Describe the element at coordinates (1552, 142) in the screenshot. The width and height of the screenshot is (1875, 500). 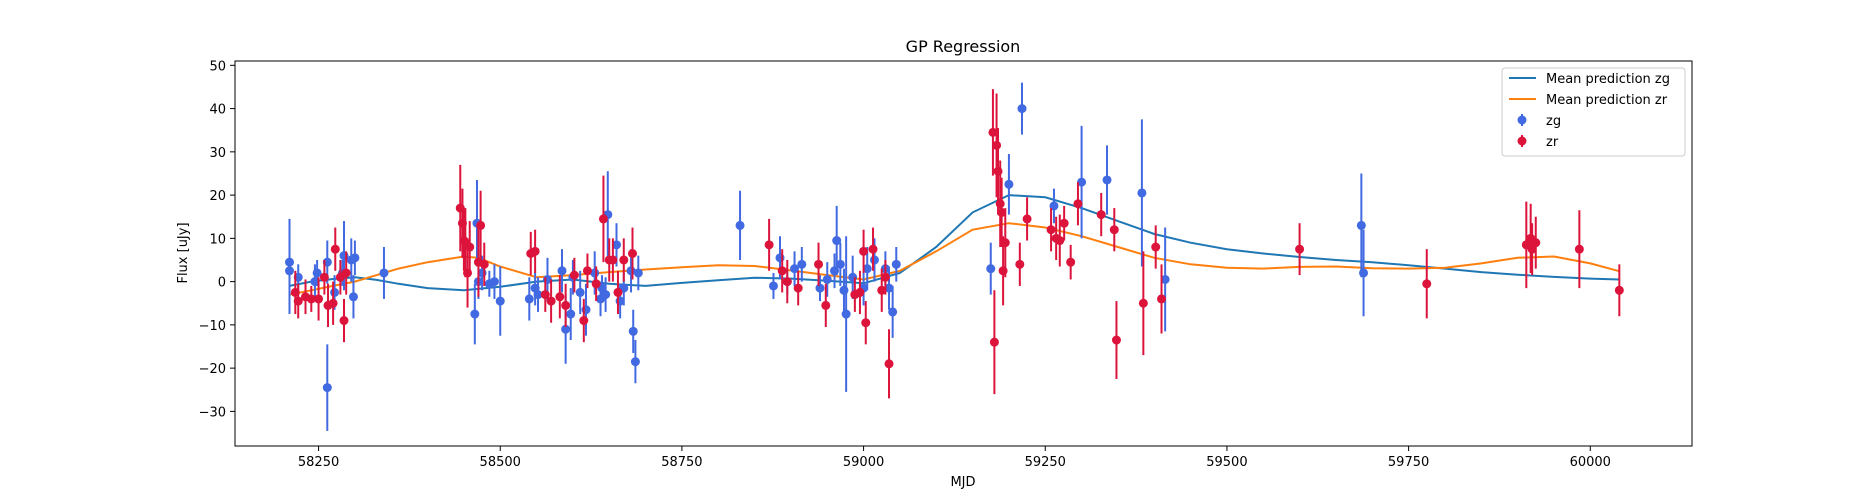
I see `legend-label: zr` at that location.